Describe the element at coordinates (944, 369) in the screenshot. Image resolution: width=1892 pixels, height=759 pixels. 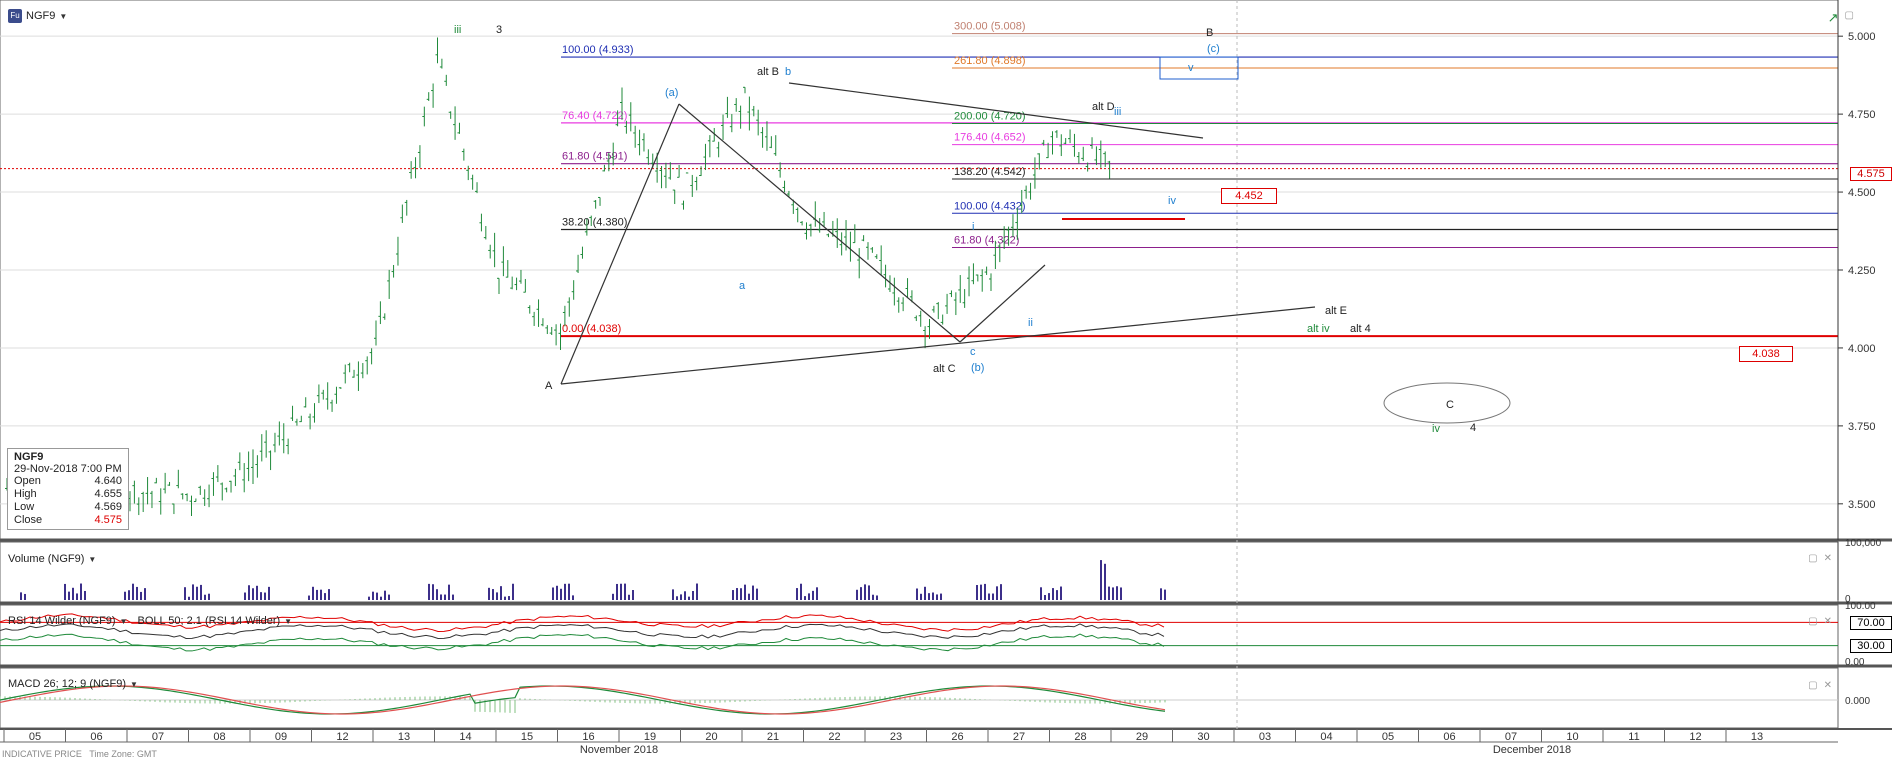
I see `wave-label: alt C` at that location.